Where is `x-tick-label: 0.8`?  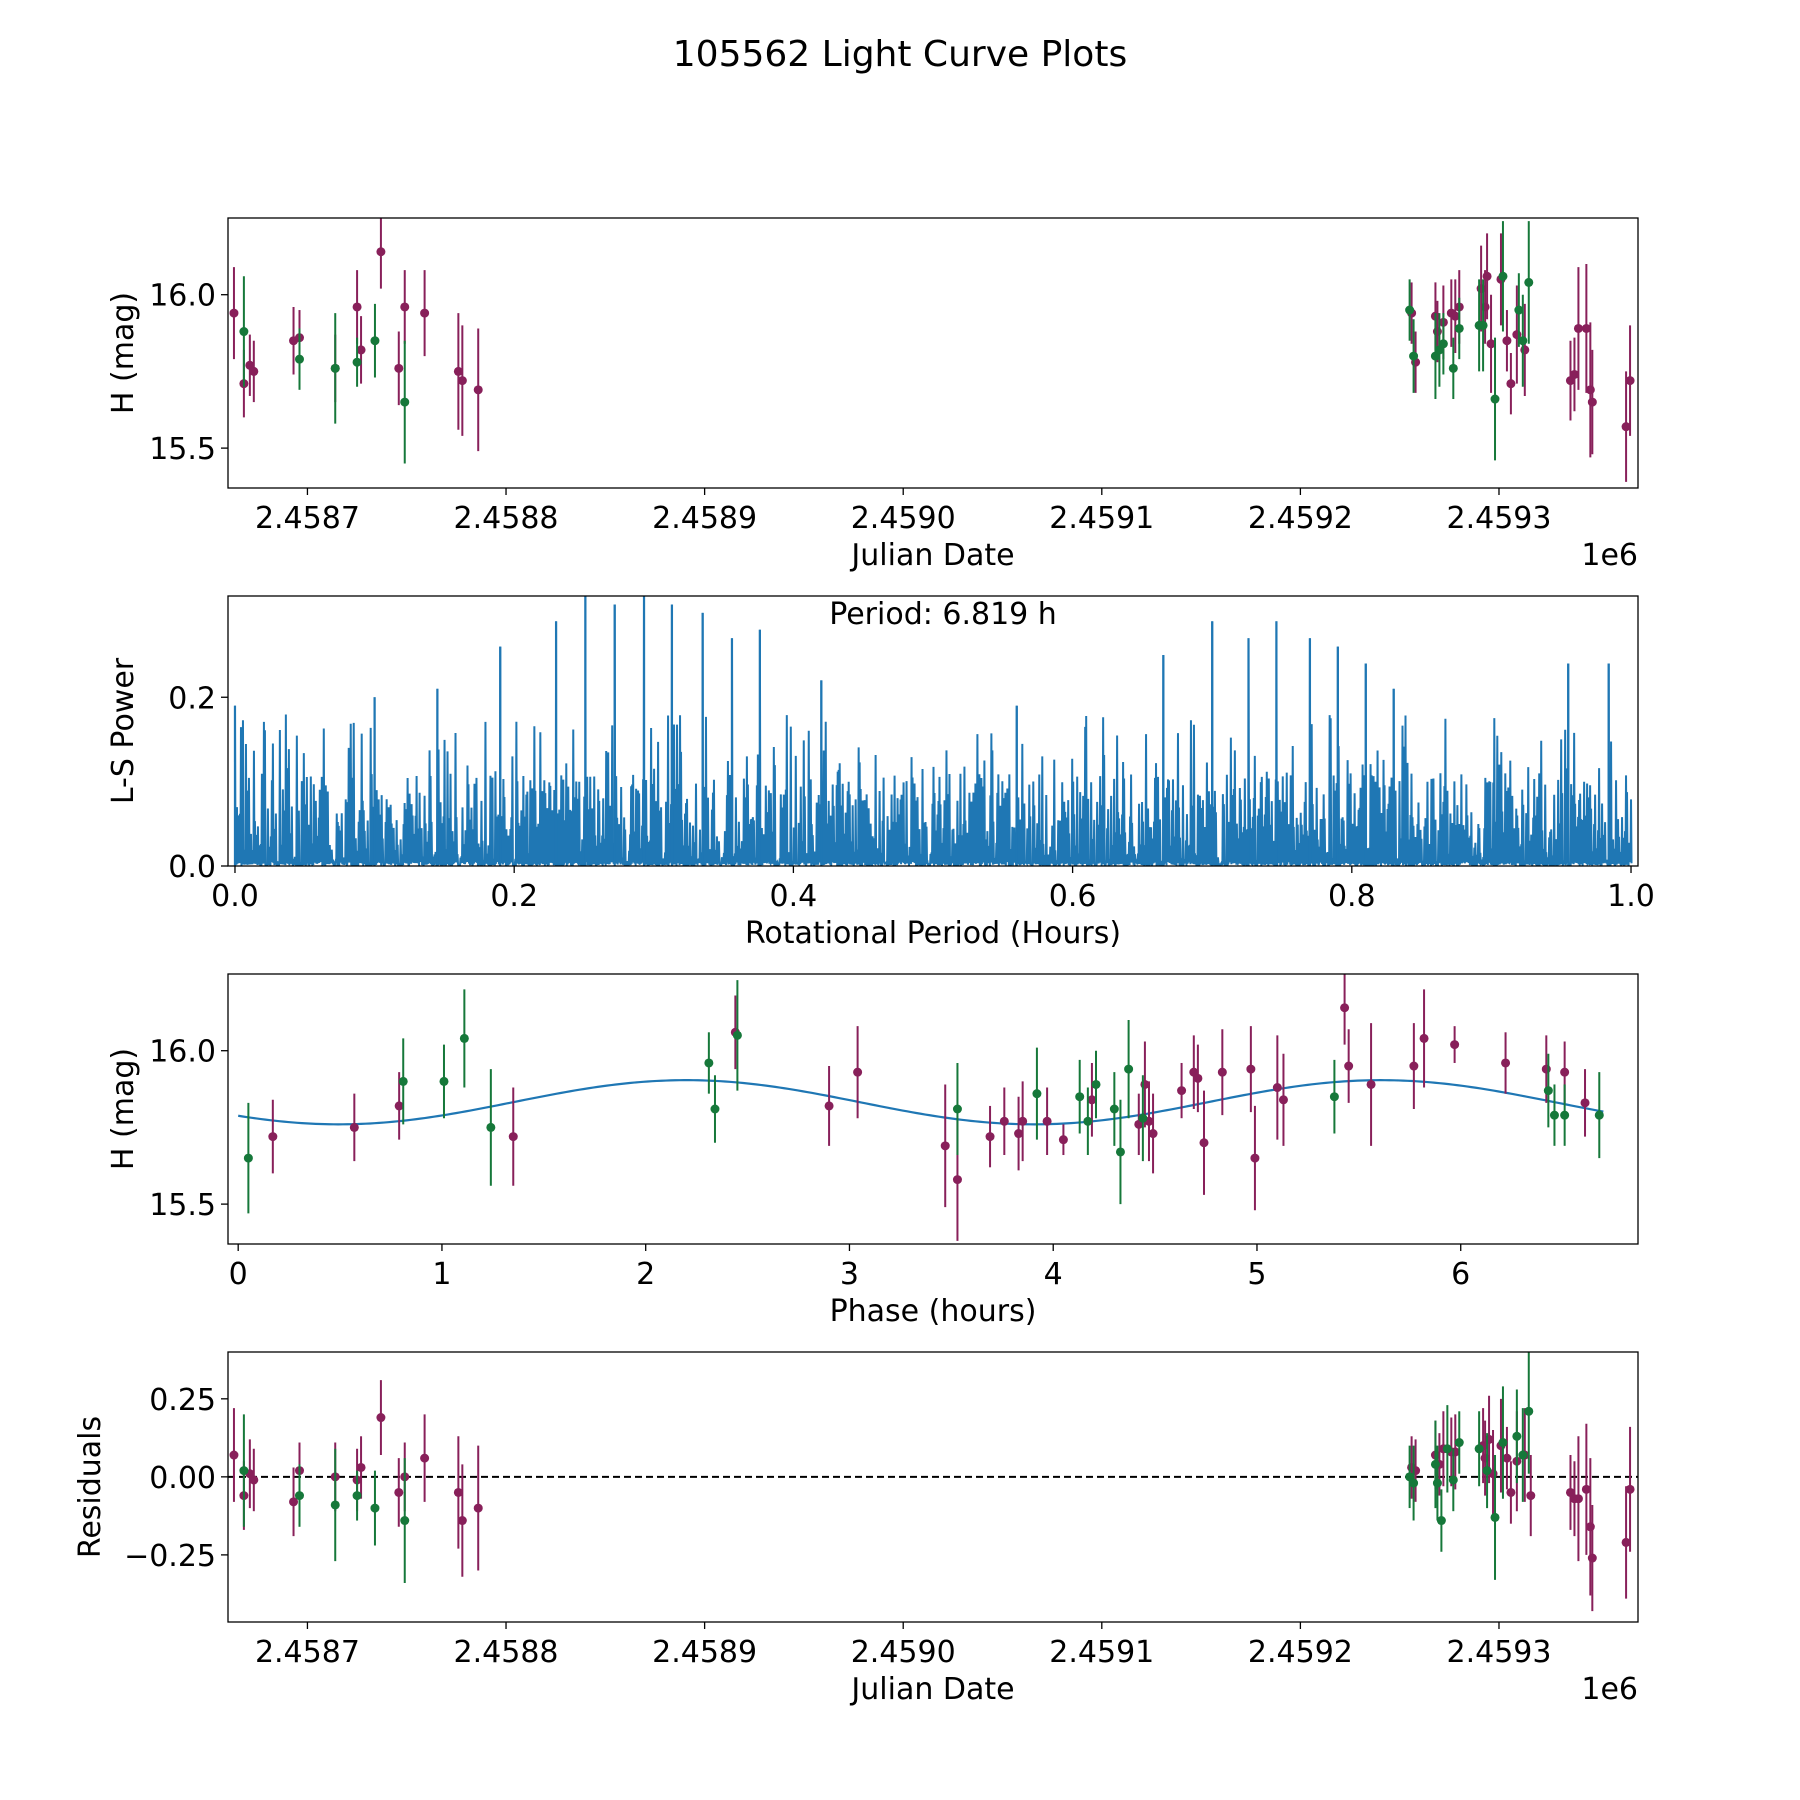
x-tick-label: 0.8 is located at coordinates (1352, 896).